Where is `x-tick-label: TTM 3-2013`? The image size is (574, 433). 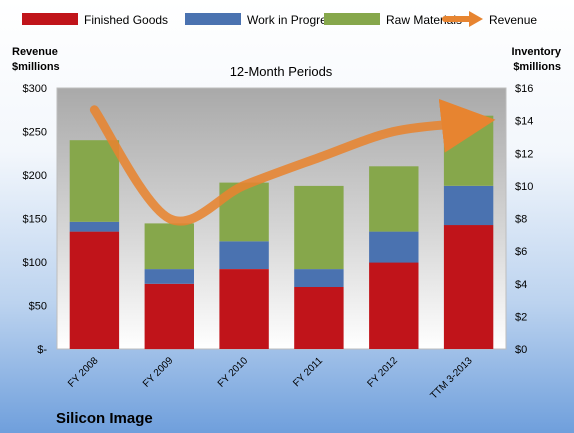 x-tick-label: TTM 3-2013 is located at coordinates (451, 378).